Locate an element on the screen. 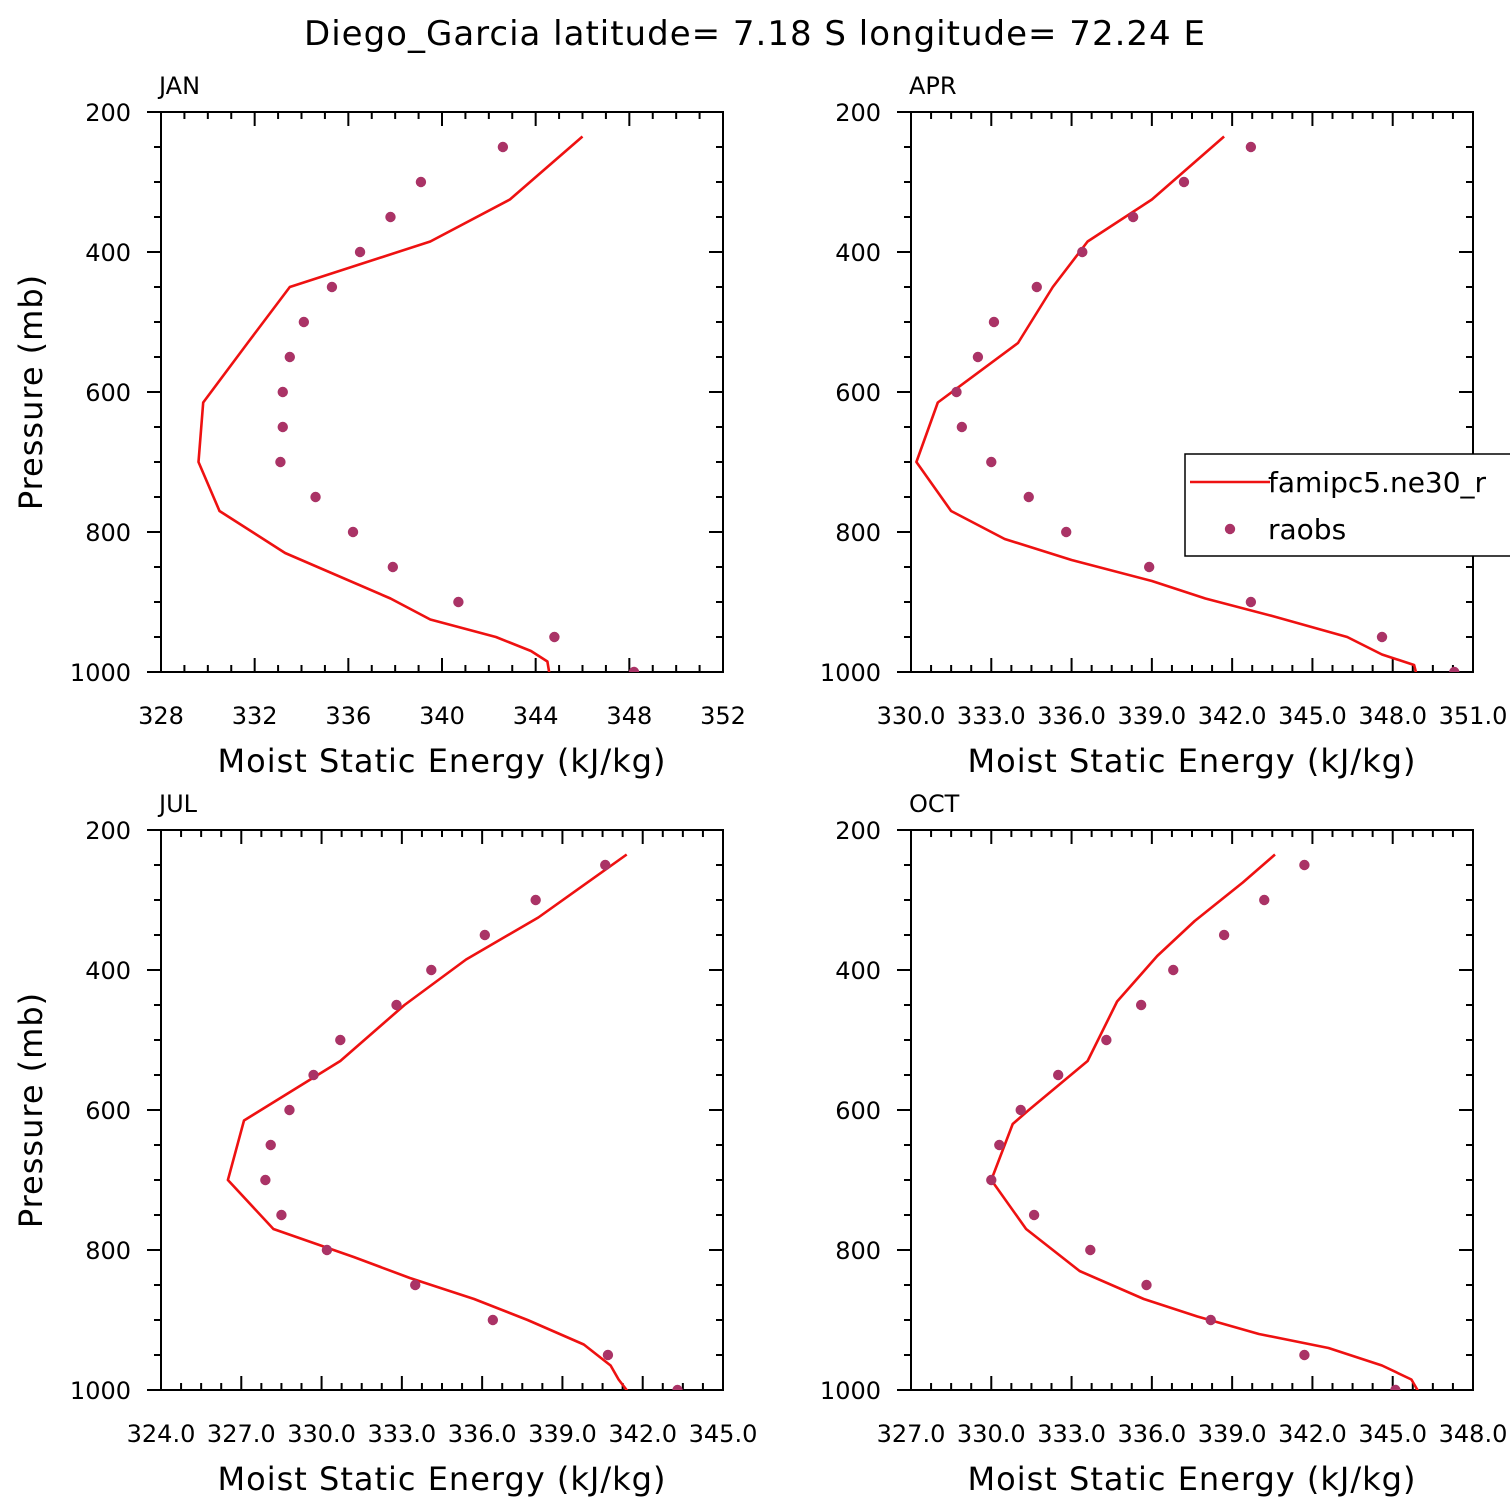 This screenshot has height=1510, width=1510. x-tick-label: 348 is located at coordinates (629, 716).